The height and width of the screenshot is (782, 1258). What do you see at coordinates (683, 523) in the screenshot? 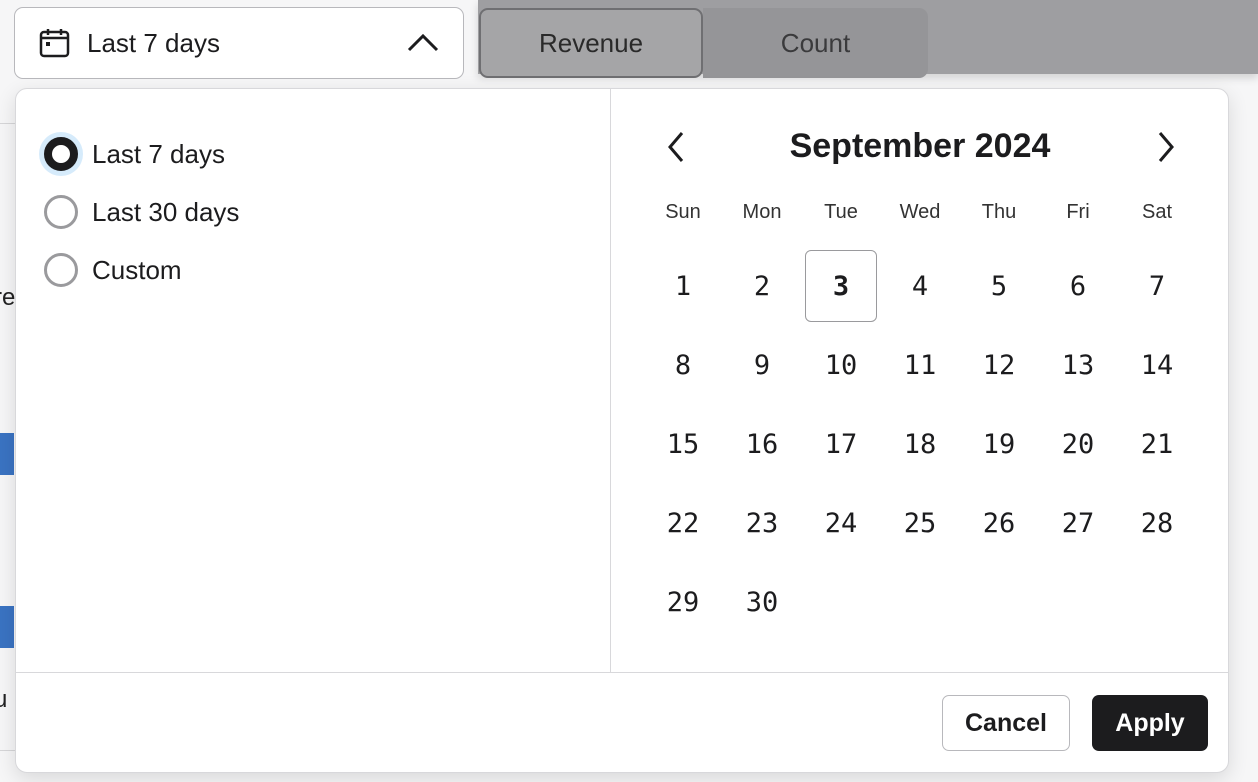
I see `calendar-day: 22` at bounding box center [683, 523].